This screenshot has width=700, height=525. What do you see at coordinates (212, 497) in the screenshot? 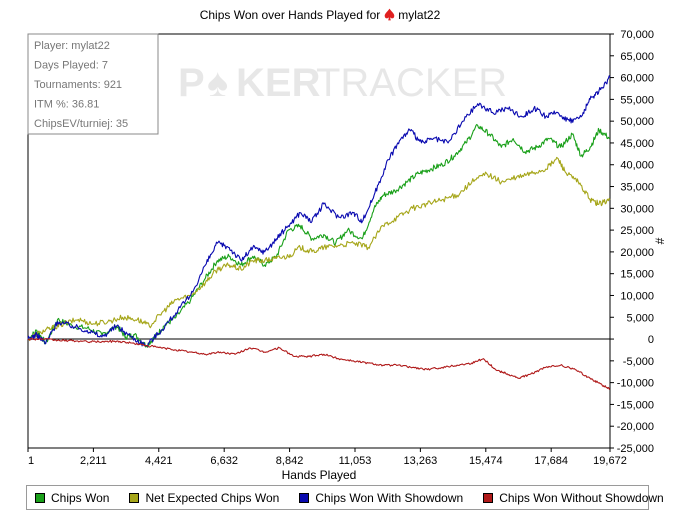
I see `legend-label: Net Expected Chips Won` at bounding box center [212, 497].